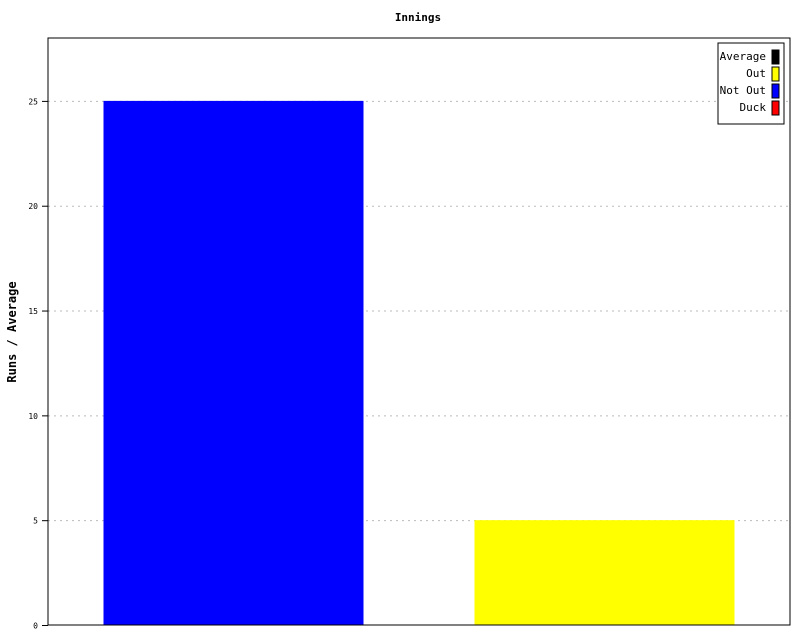 The image size is (800, 640). I want to click on y-tick-label: 0, so click(35, 626).